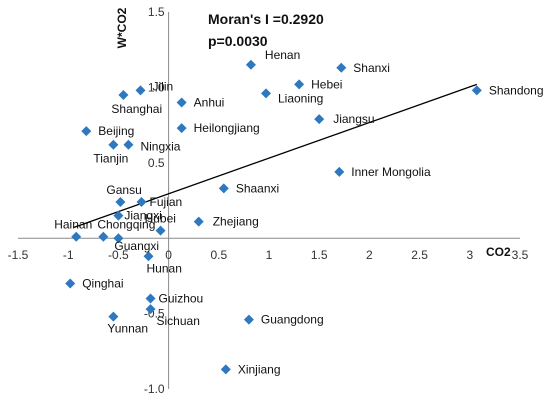 This screenshot has height=401, width=550. I want to click on data-point-gansu, so click(120, 202).